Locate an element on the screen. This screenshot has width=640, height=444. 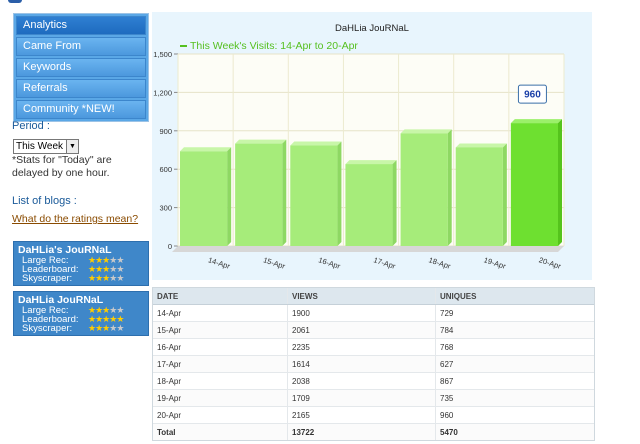
nav-item-analytics: Analytics is located at coordinates (81, 25).